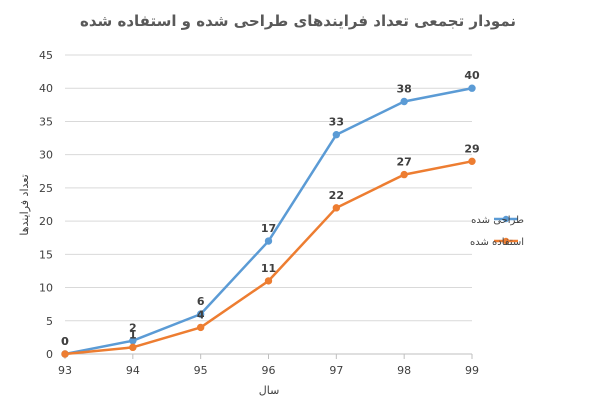  I want to click on series-1-data-label: 0, so click(65, 341).